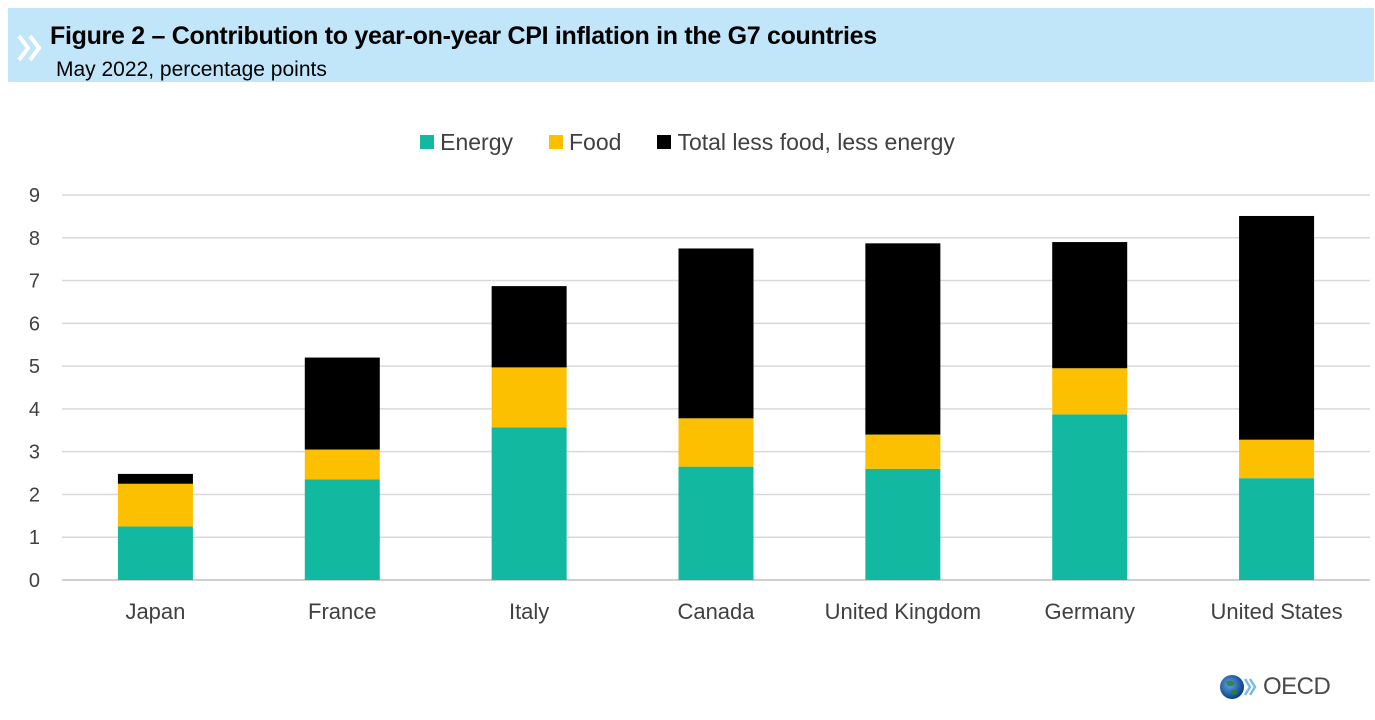  Describe the element at coordinates (1297, 686) in the screenshot. I see `oecd-logo-text: OECD` at that location.